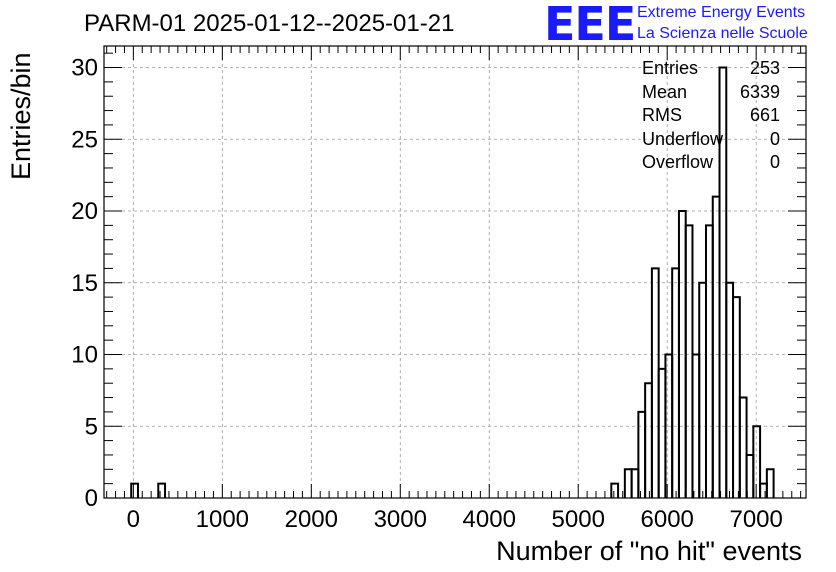 The height and width of the screenshot is (572, 836). I want to click on y-tick-label: 30, so click(84, 68).